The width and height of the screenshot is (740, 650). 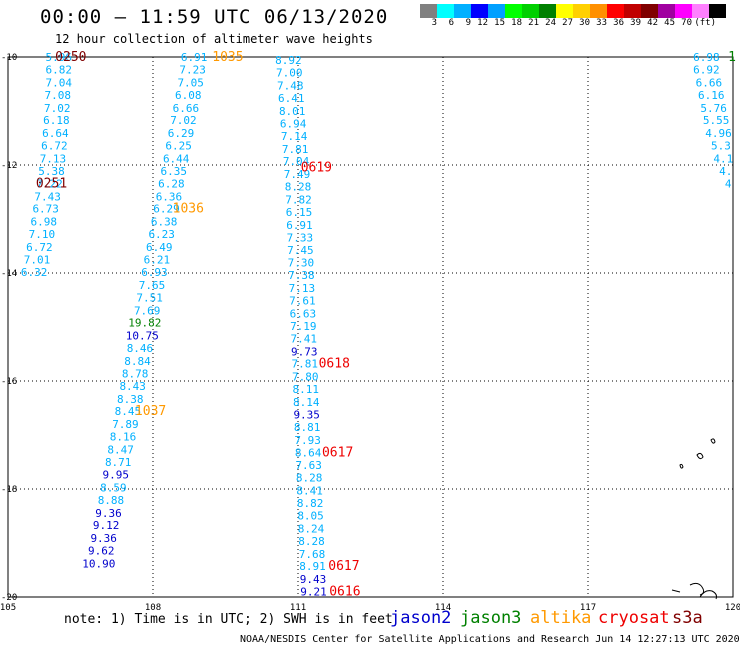 What do you see at coordinates (118, 462) in the screenshot?
I see `wave-height-label: 8.71` at bounding box center [118, 462].